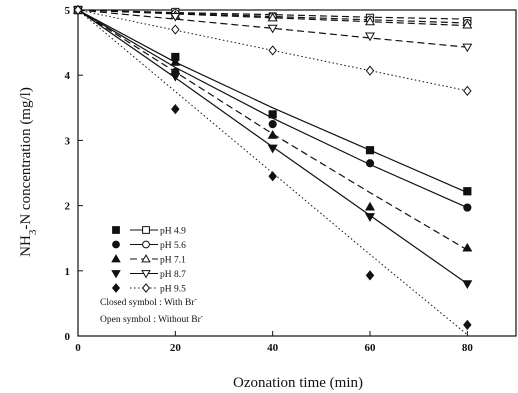 The image size is (518, 393). What do you see at coordinates (173, 261) in the screenshot?
I see `legend-label: pH 7.1` at bounding box center [173, 261].